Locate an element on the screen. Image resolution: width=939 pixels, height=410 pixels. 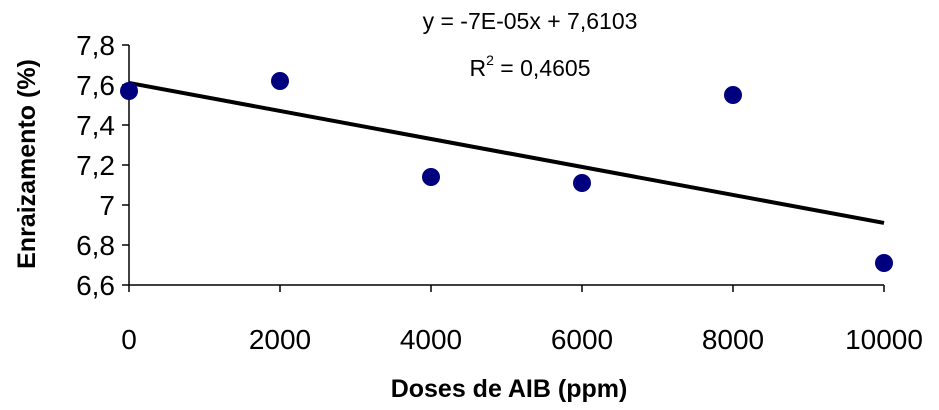
y-tick-label: 7 is located at coordinates (107, 205).